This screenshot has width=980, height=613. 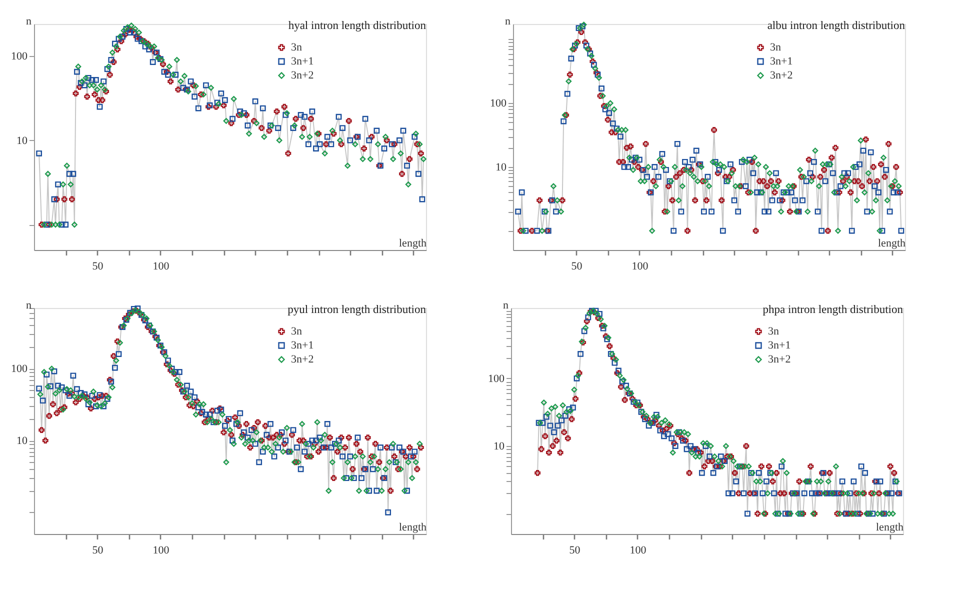 What do you see at coordinates (357, 26) in the screenshot?
I see `chart-title: hyal intron length distribution` at bounding box center [357, 26].